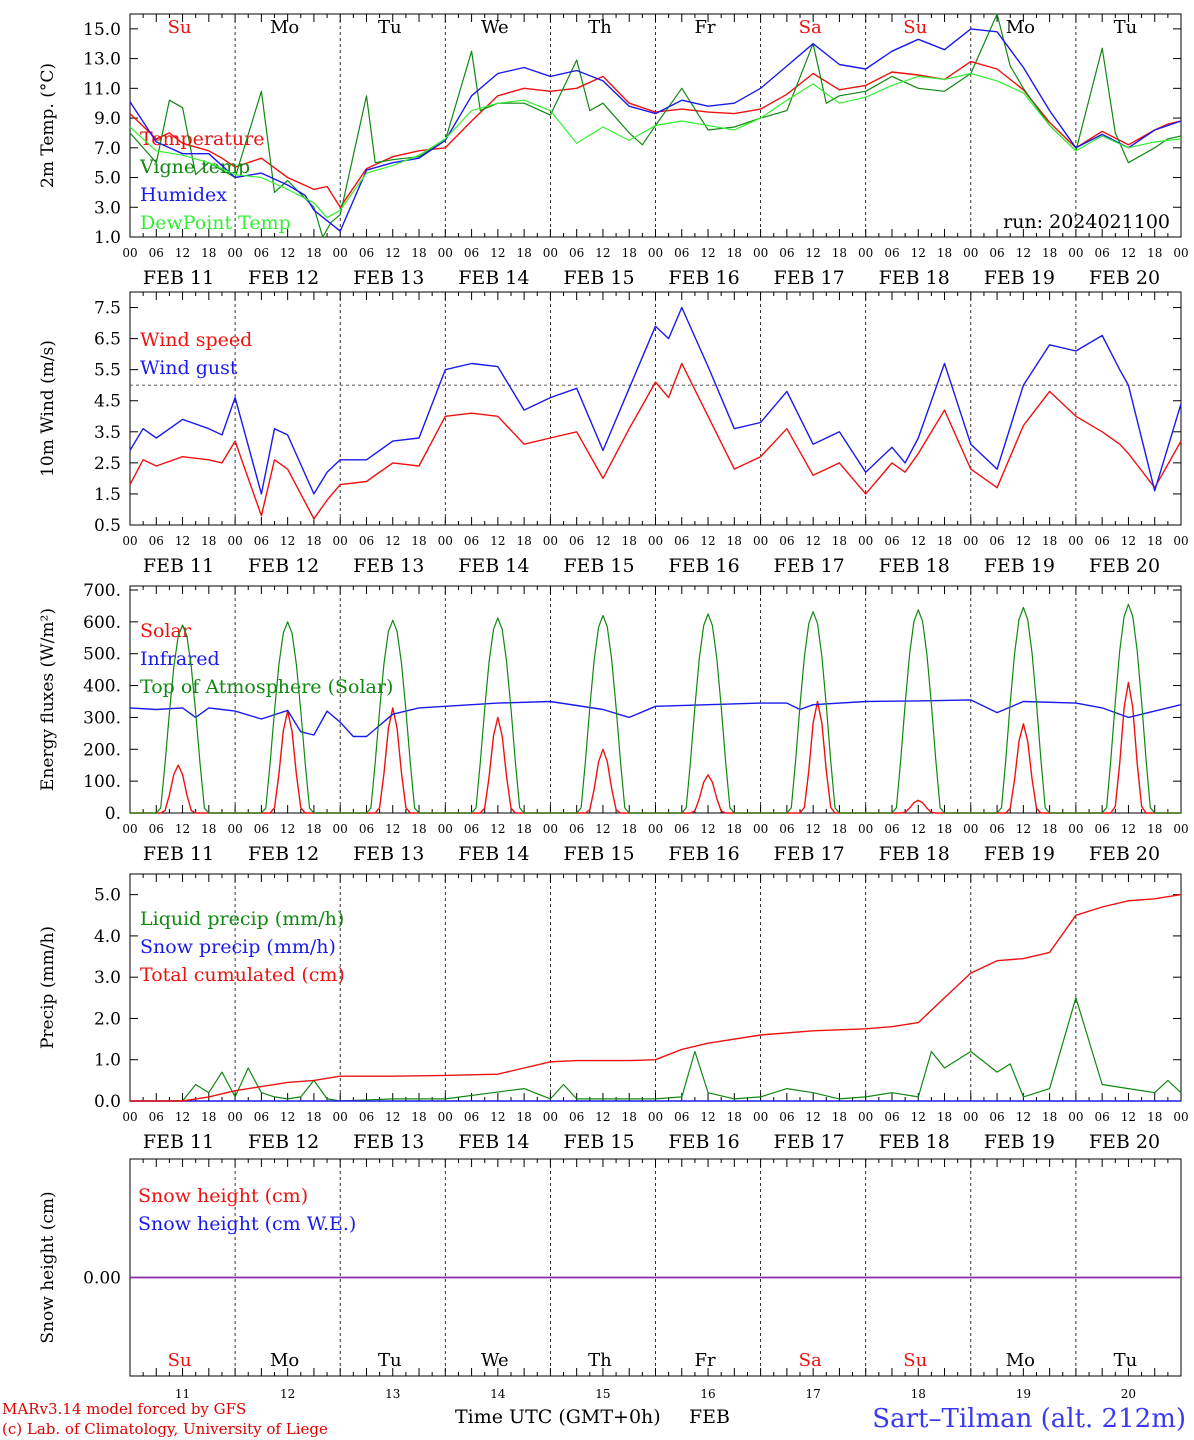  I want to click on y-tick-label: 5.0, so click(107, 896).